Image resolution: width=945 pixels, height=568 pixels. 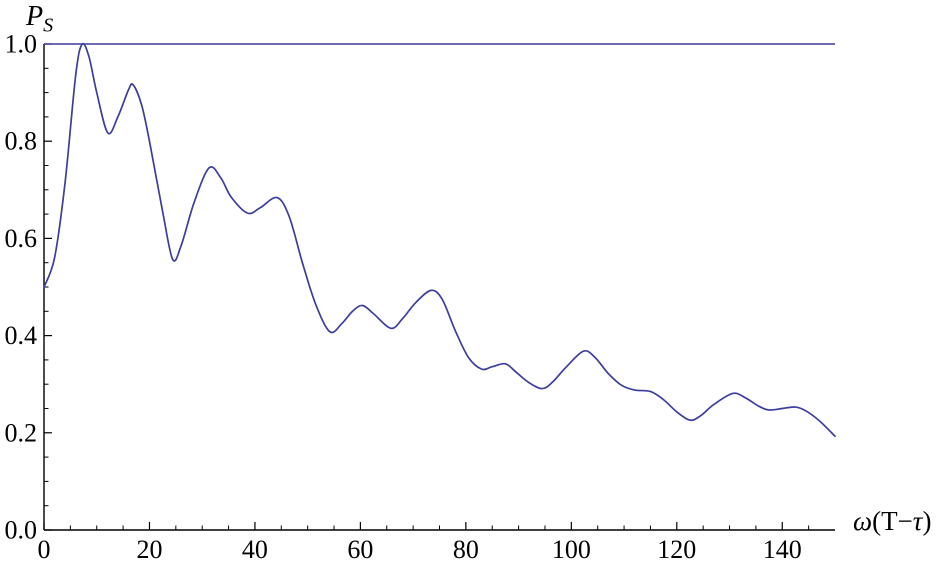 What do you see at coordinates (21, 238) in the screenshot?
I see `y-tick-label: 0.6` at bounding box center [21, 238].